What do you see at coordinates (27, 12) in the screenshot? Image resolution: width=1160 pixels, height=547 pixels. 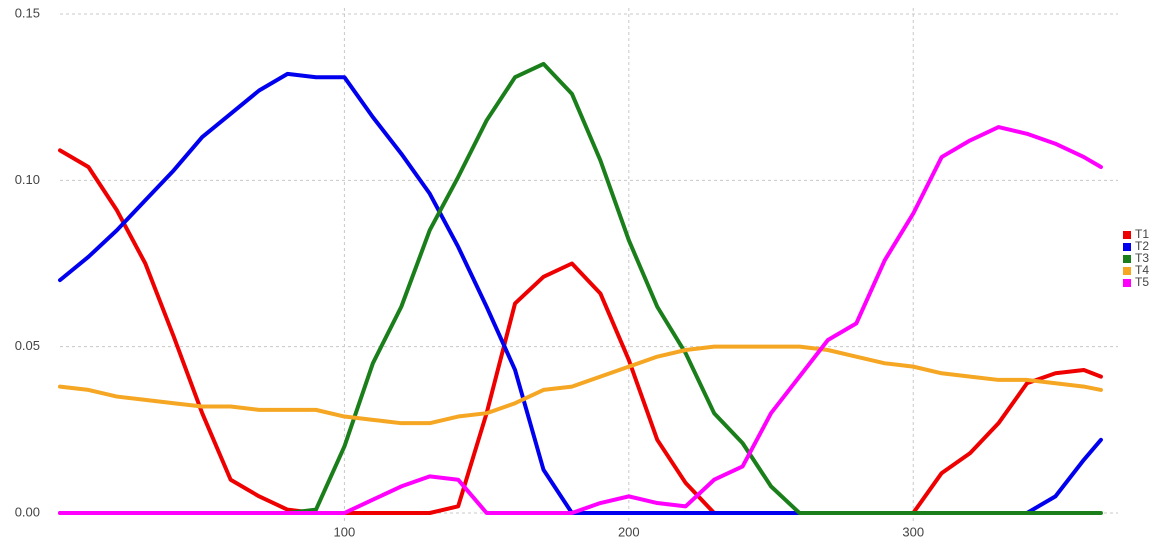 I see `y-tick-label: 0.15` at bounding box center [27, 12].